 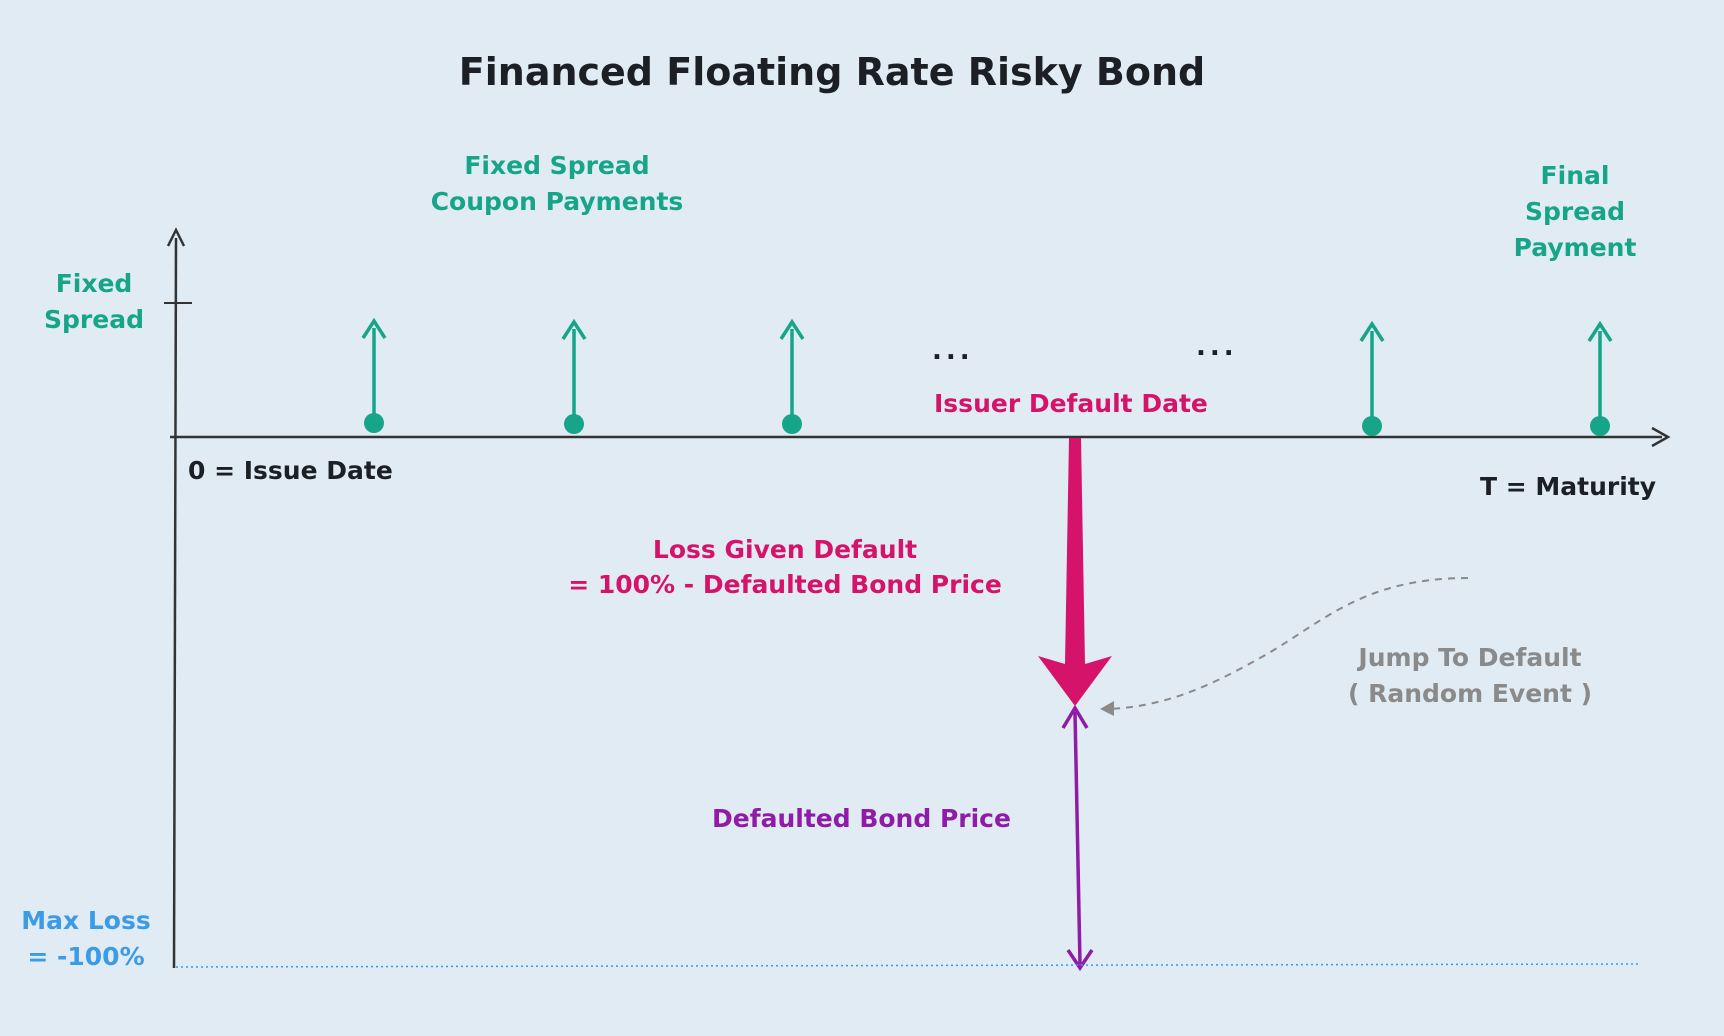 What do you see at coordinates (94, 319) in the screenshot?
I see `fixed-spread-line2: Spread` at bounding box center [94, 319].